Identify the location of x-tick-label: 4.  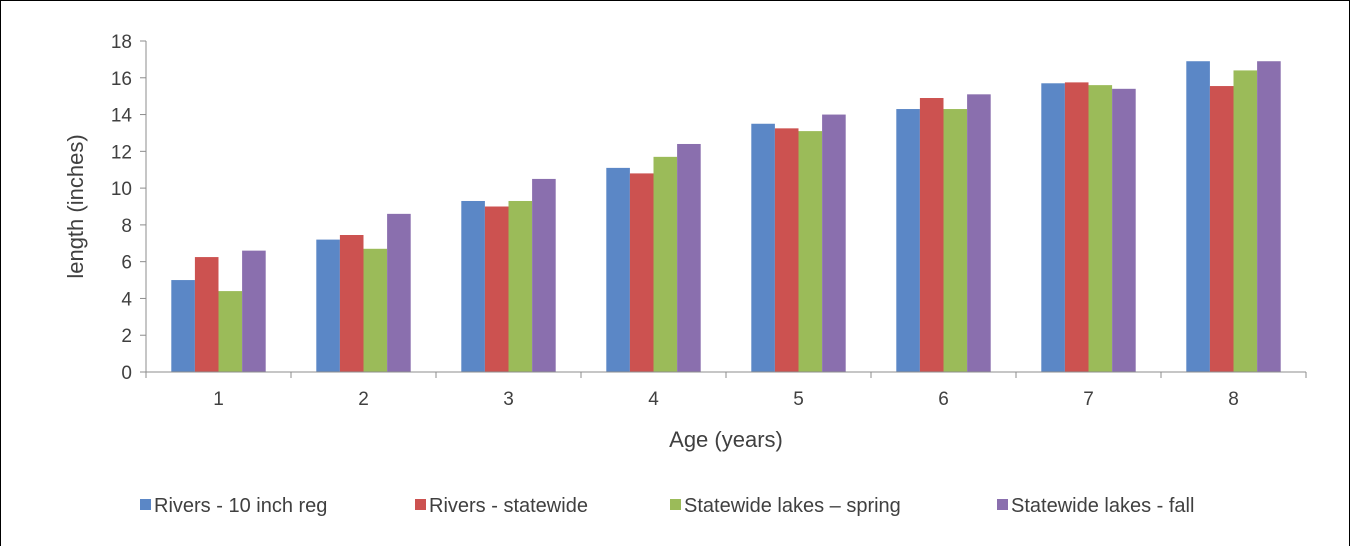
(653, 399).